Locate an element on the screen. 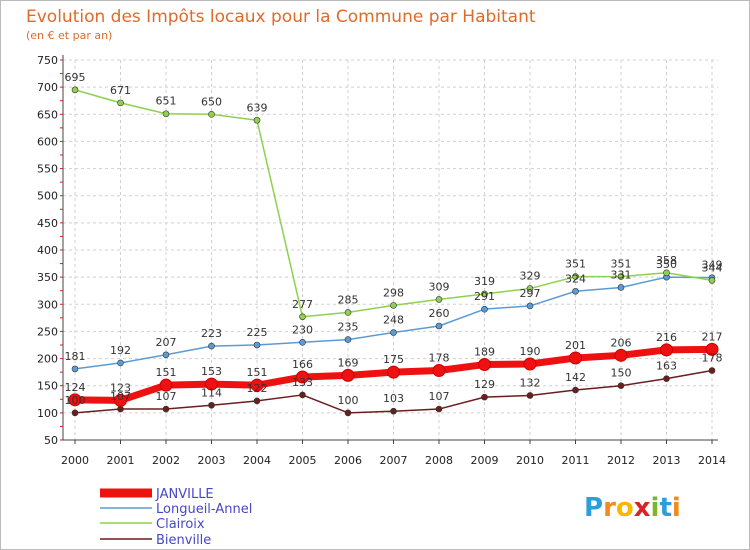 The height and width of the screenshot is (550, 750). x-tick-label: 2001 is located at coordinates (121, 460).